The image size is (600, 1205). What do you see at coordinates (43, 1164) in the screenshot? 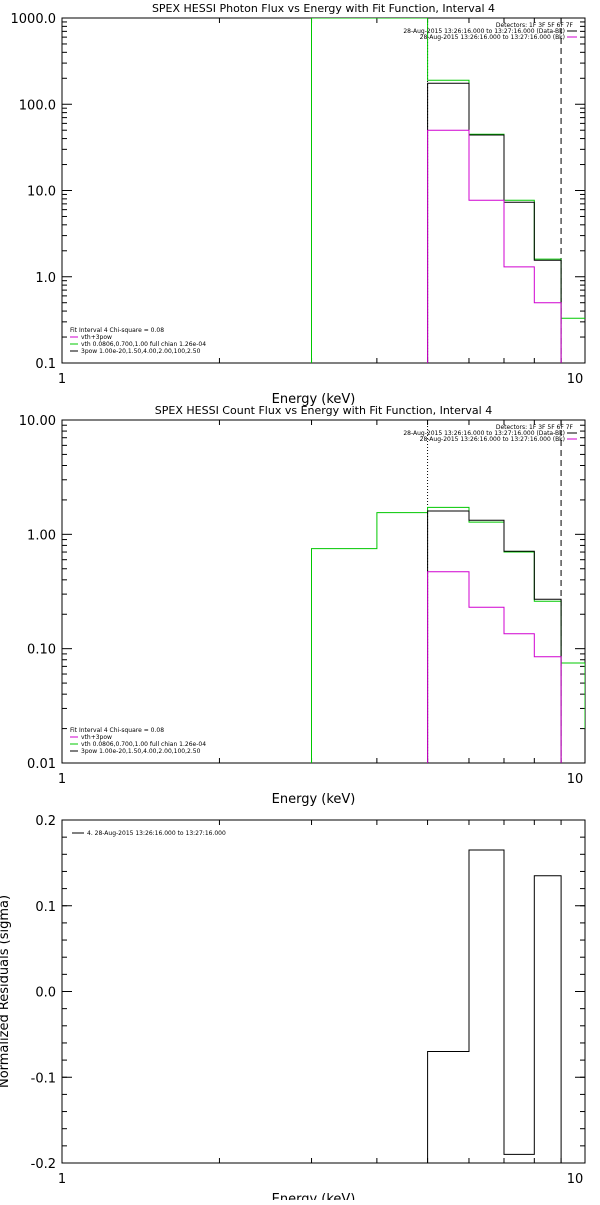
I see `y-tick-label: -0.2` at bounding box center [43, 1164].